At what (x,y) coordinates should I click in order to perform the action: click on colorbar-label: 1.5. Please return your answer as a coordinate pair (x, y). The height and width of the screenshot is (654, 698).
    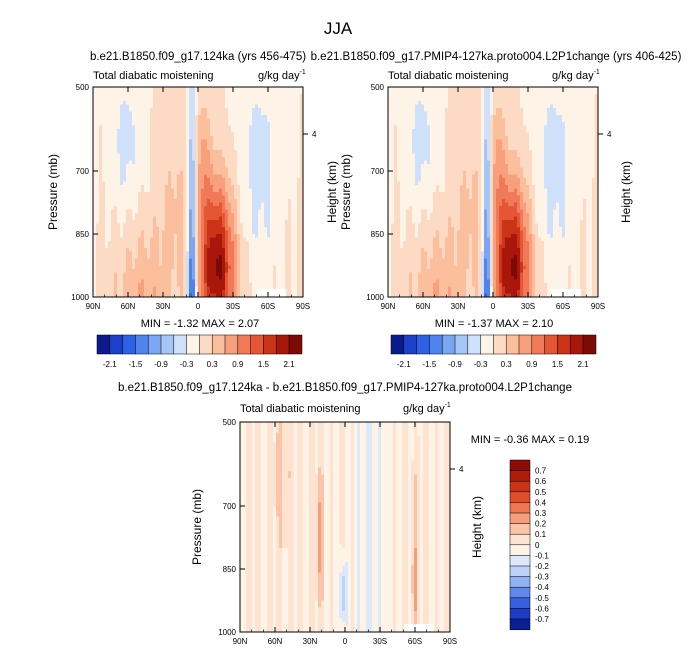
    Looking at the image, I should click on (264, 364).